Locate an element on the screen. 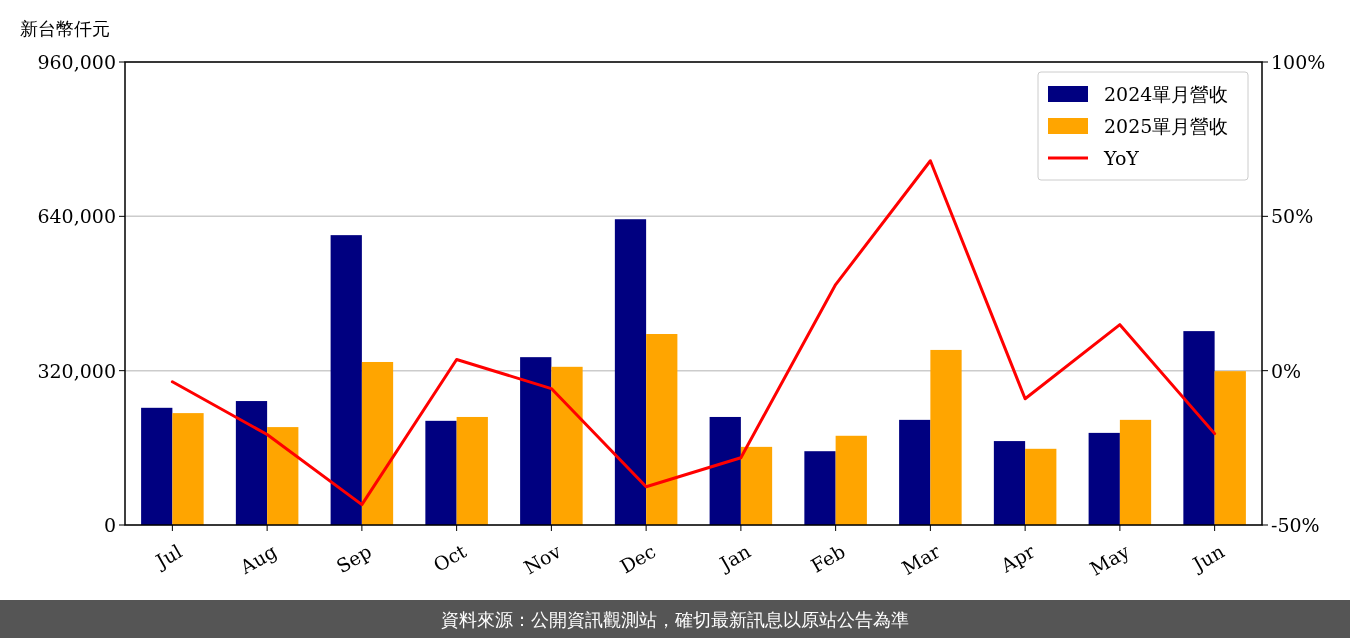 Image resolution: width=1350 pixels, height=638 pixels. y-axis-title: 新台幣仟元 is located at coordinates (65, 28).